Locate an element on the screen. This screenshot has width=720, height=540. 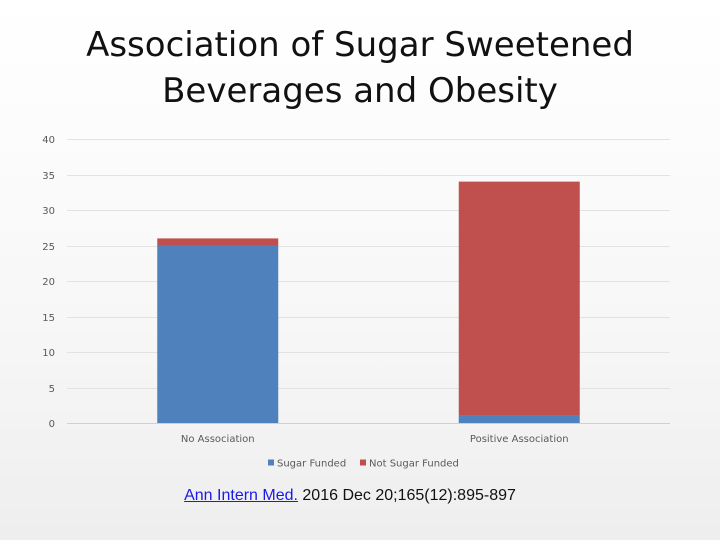
y-tick-label-25: 25 is located at coordinates (48, 247).